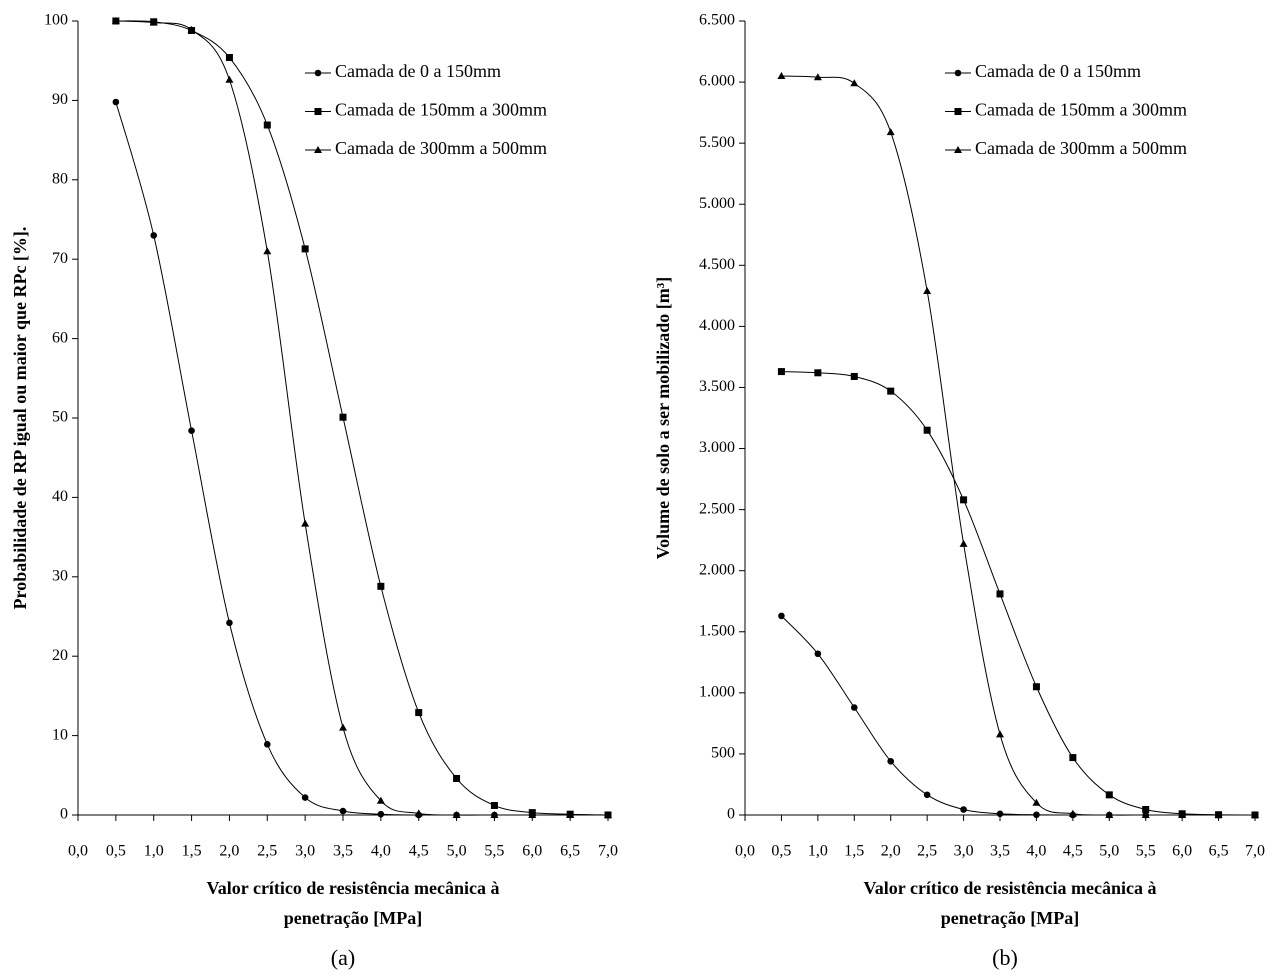  Describe the element at coordinates (717, 203) in the screenshot. I see `y-tick-label: 5.000` at that location.